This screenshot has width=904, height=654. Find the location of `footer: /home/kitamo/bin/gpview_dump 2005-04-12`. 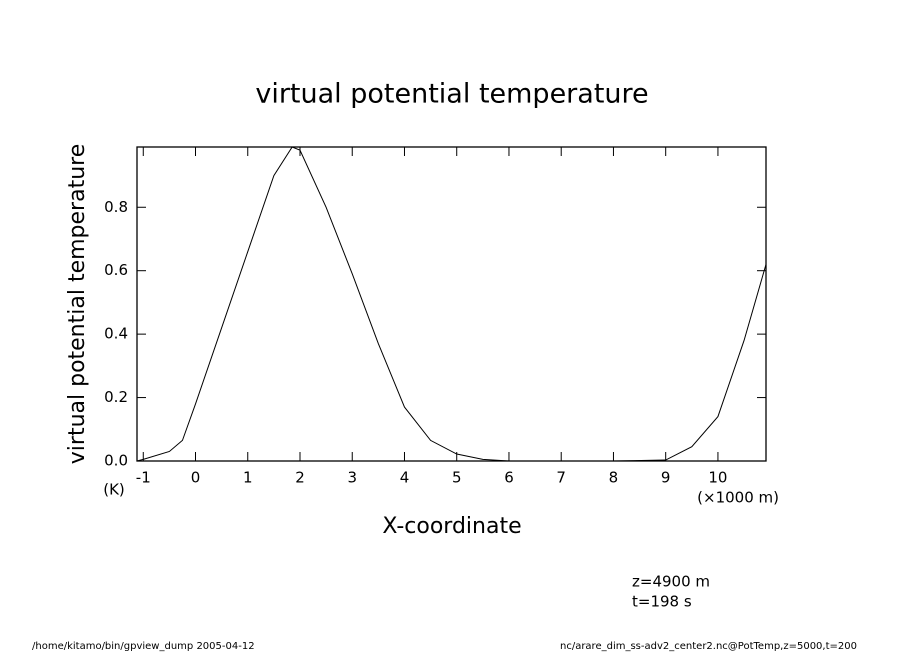

footer: /home/kitamo/bin/gpview_dump 2005-04-12 is located at coordinates (143, 646).